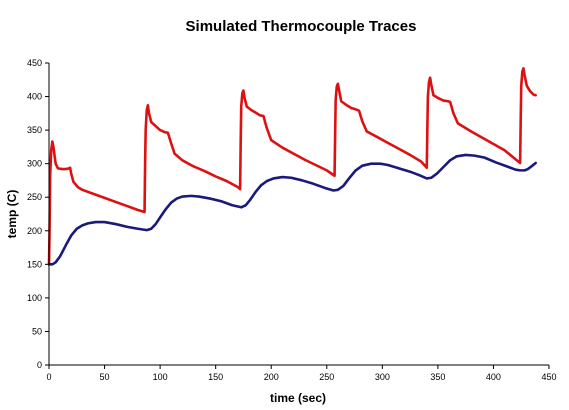 The width and height of the screenshot is (569, 410). Describe the element at coordinates (382, 377) in the screenshot. I see `x-tick-label: 300` at that location.